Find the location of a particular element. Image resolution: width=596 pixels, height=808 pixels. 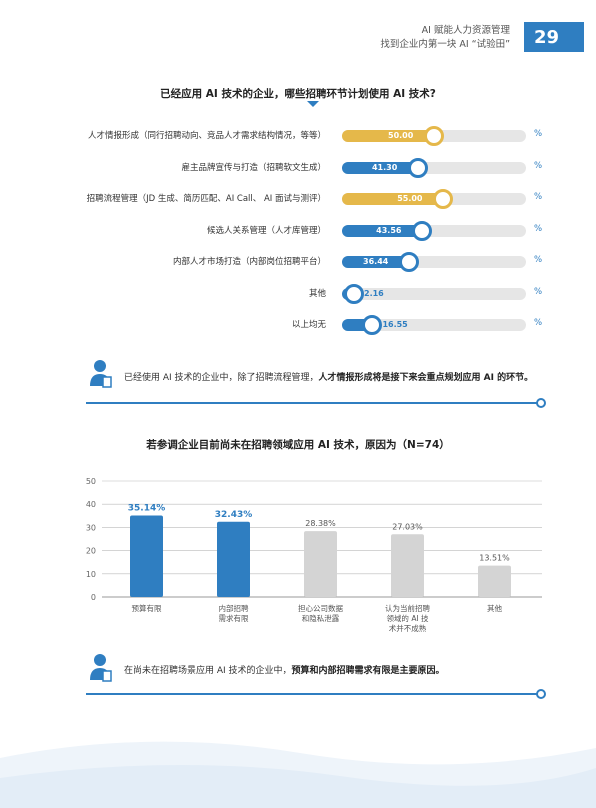

hbar-row: 以上均无 16.55% is located at coordinates (298, 325).